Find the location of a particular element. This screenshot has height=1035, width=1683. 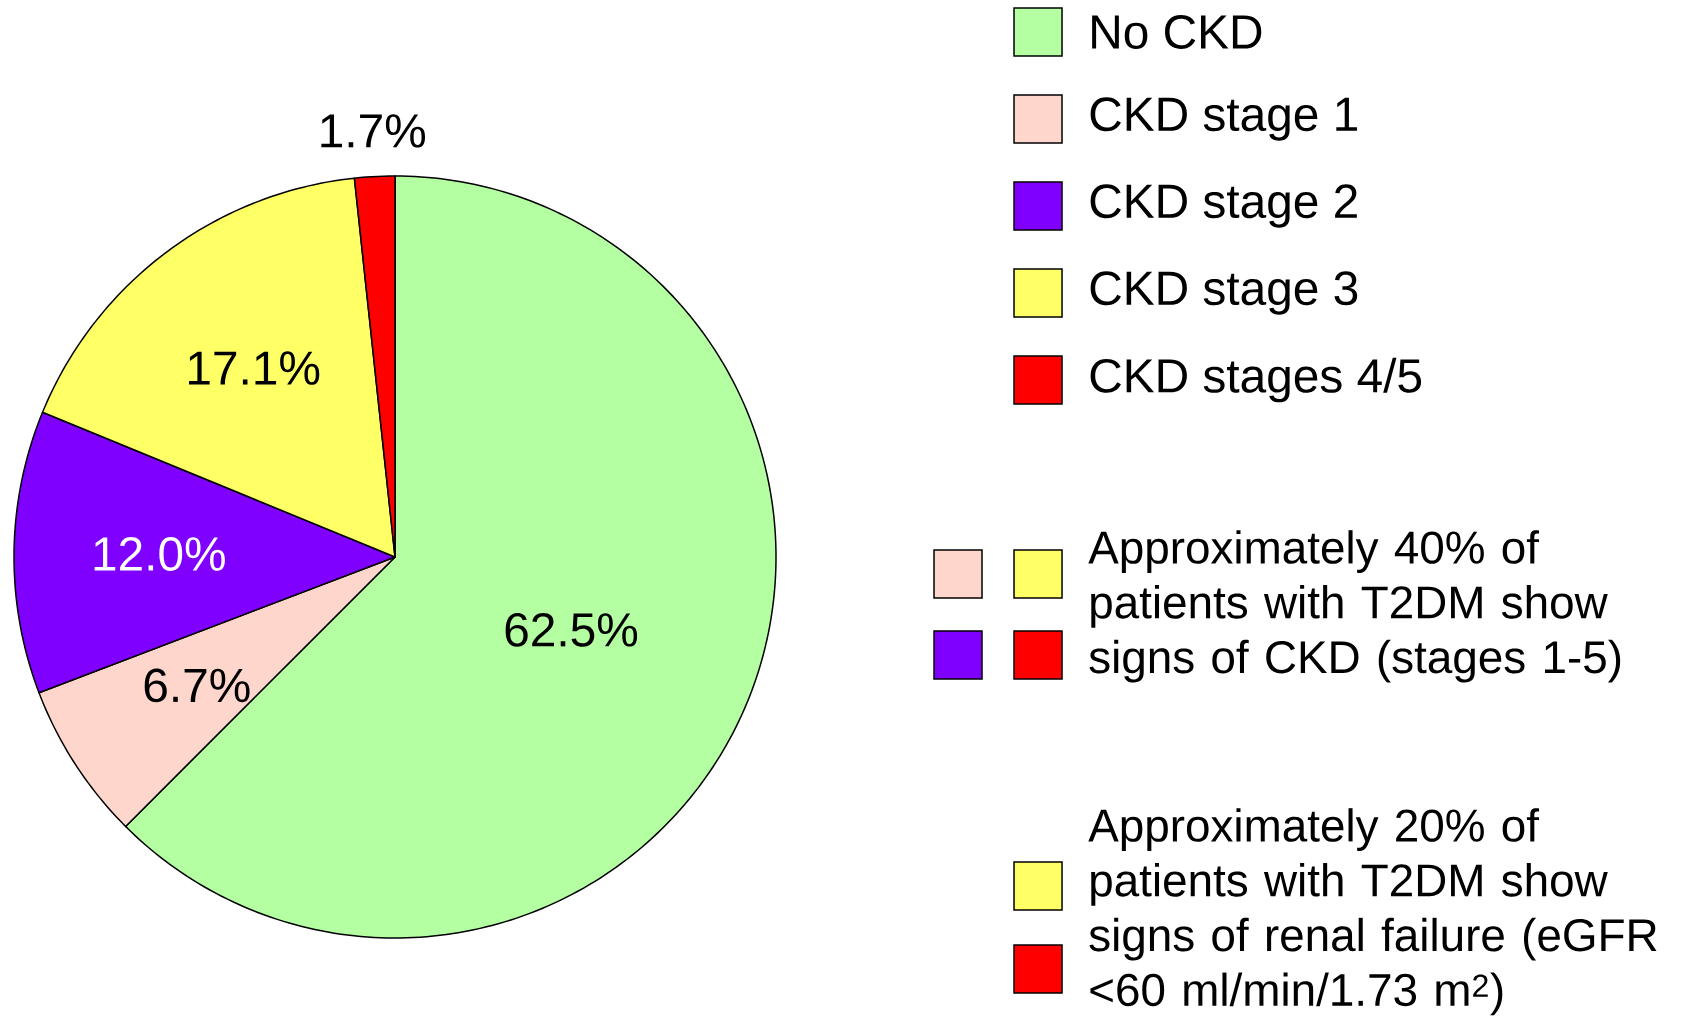

data-label: 12.0% is located at coordinates (159, 554).